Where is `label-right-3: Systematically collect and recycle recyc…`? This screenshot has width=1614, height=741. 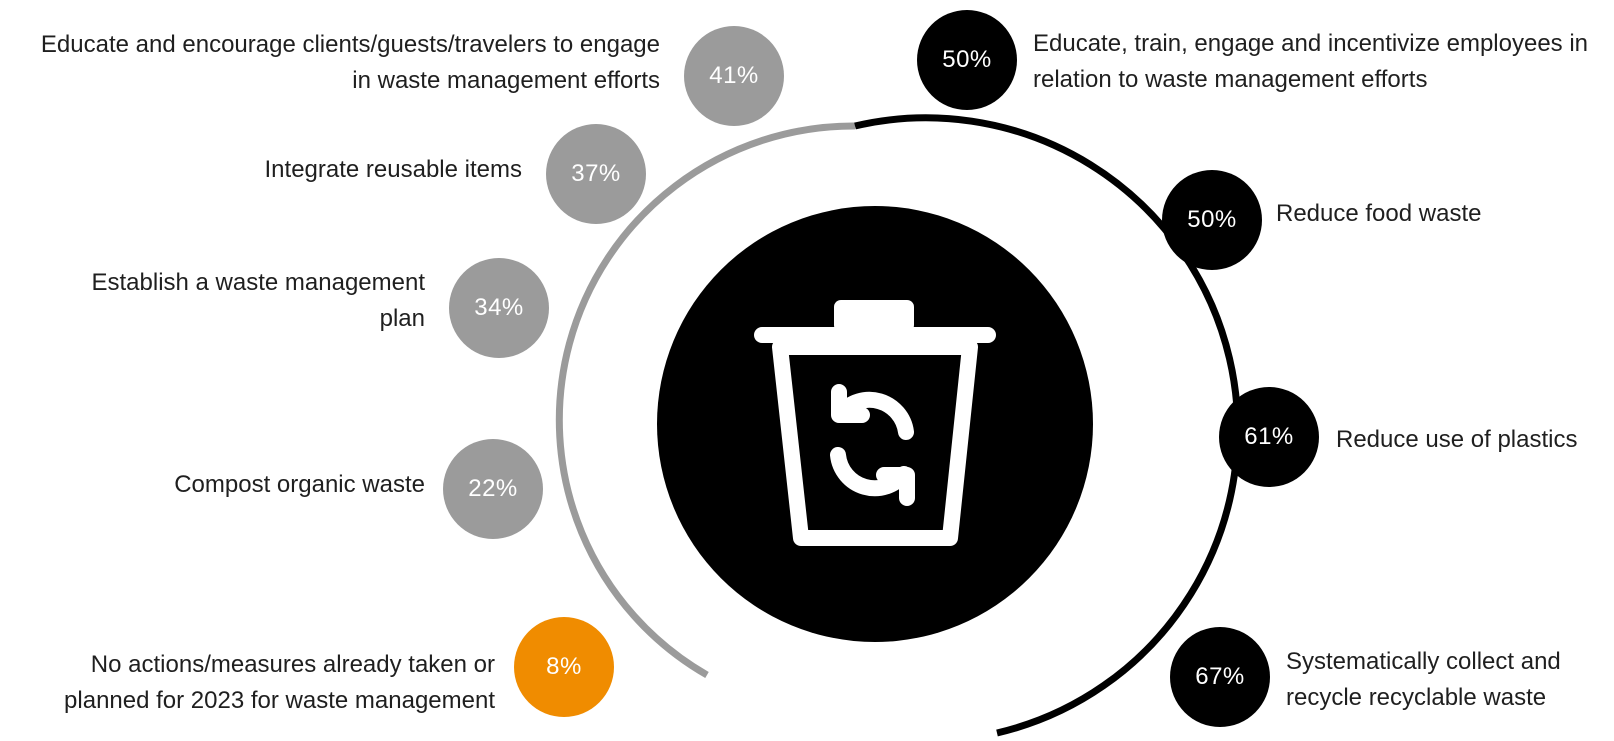
label-right-3: Systematically collect and recycle recyc… is located at coordinates (1423, 679).